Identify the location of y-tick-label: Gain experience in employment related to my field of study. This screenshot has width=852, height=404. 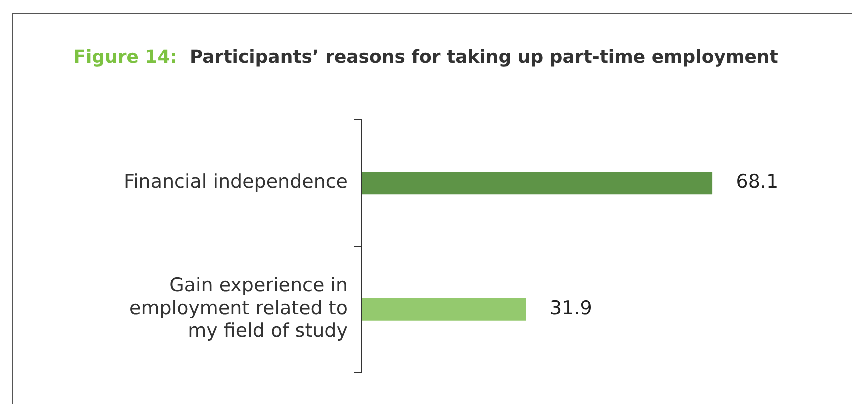
(239, 308).